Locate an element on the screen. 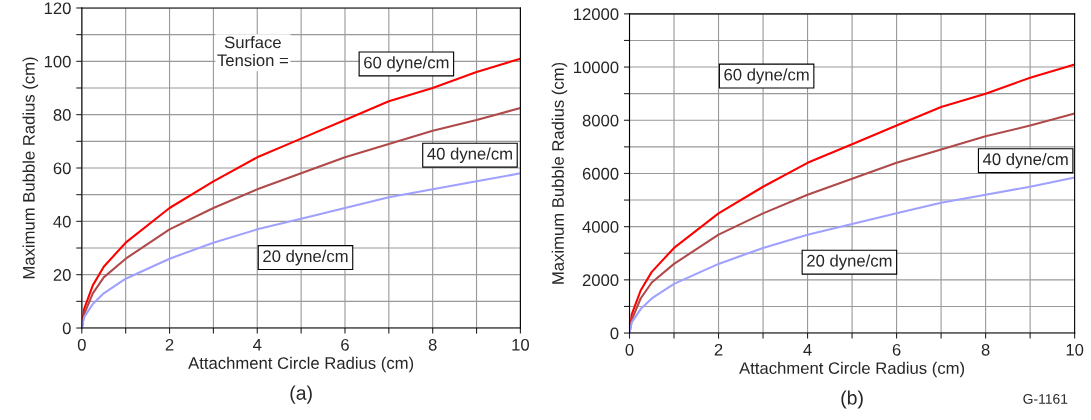 The height and width of the screenshot is (420, 1091). text: G-1161 is located at coordinates (1045, 398).